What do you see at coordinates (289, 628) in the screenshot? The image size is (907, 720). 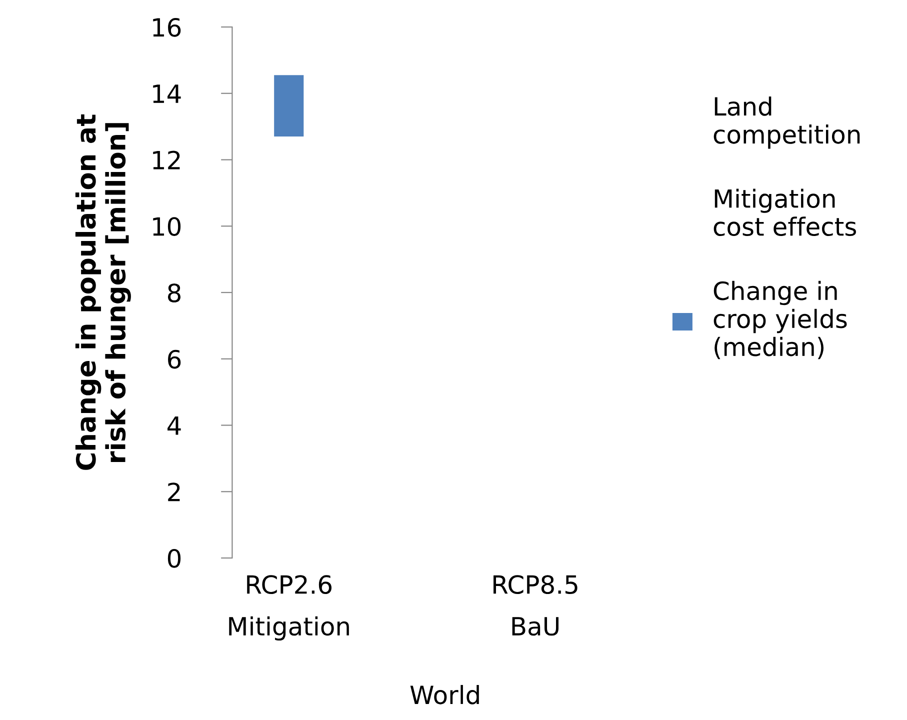 I see `text: Mitigation` at bounding box center [289, 628].